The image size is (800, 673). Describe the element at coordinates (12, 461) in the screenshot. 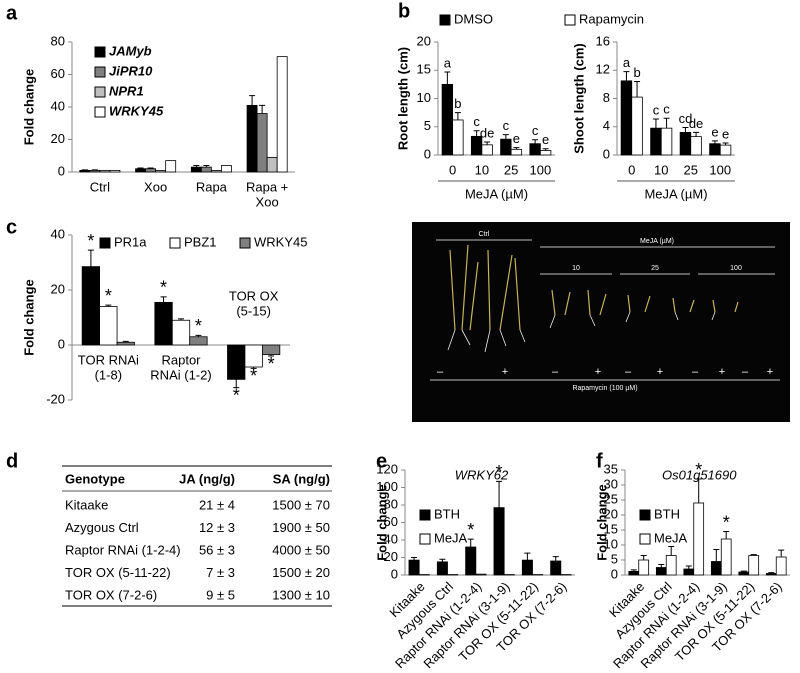

I see `panel-label: d` at that location.